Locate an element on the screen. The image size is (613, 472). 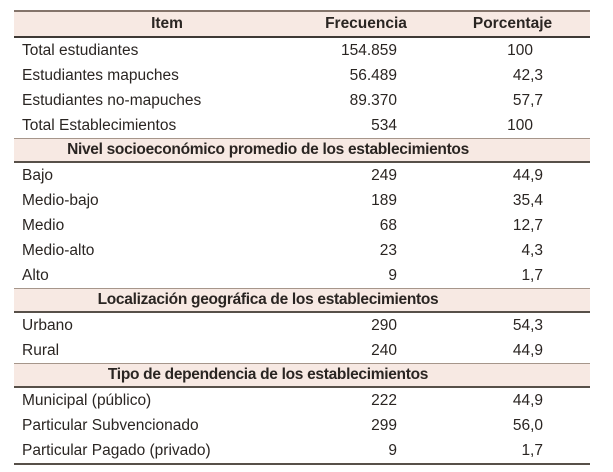
table-row: Municipal (público) 222 44,9 is located at coordinates (302, 400).